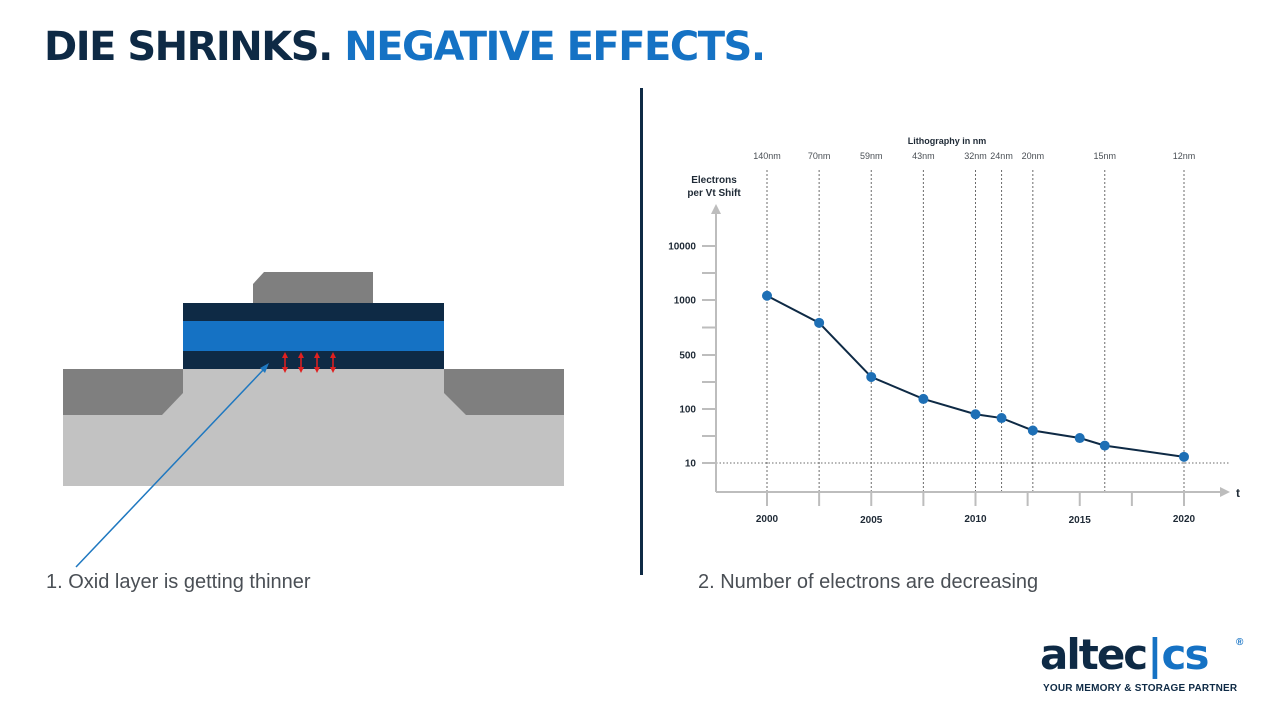 Image resolution: width=1280 pixels, height=719 pixels. What do you see at coordinates (975, 156) in the screenshot?
I see `node-label: 32nm` at bounding box center [975, 156].